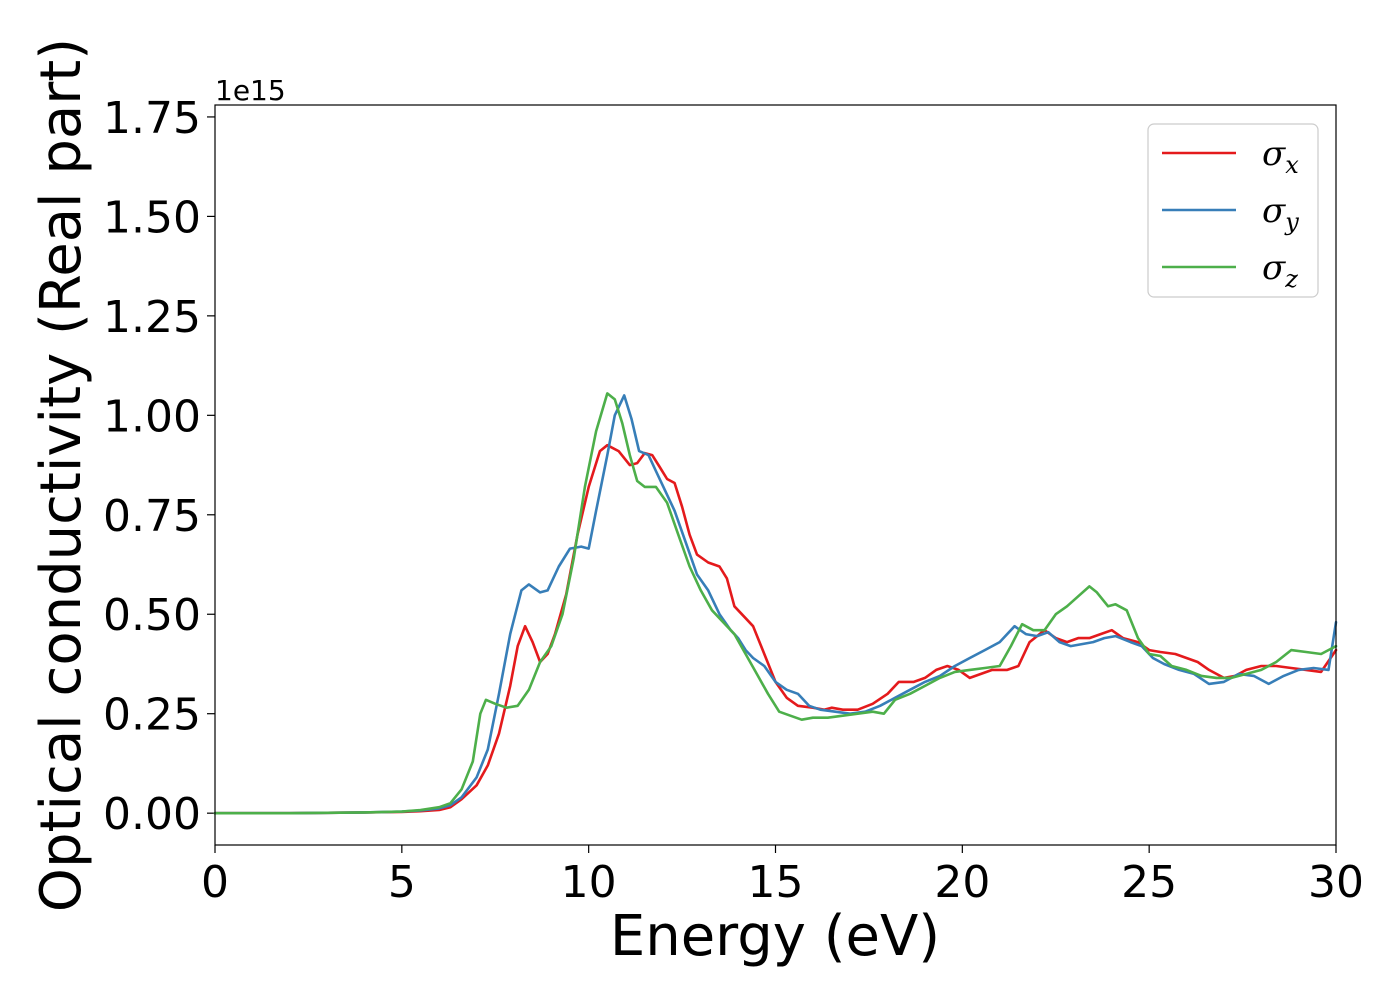 This screenshot has width=1400, height=1000. I want to click on y-axis-label: Optical conductivity (Real part), so click(61, 475).